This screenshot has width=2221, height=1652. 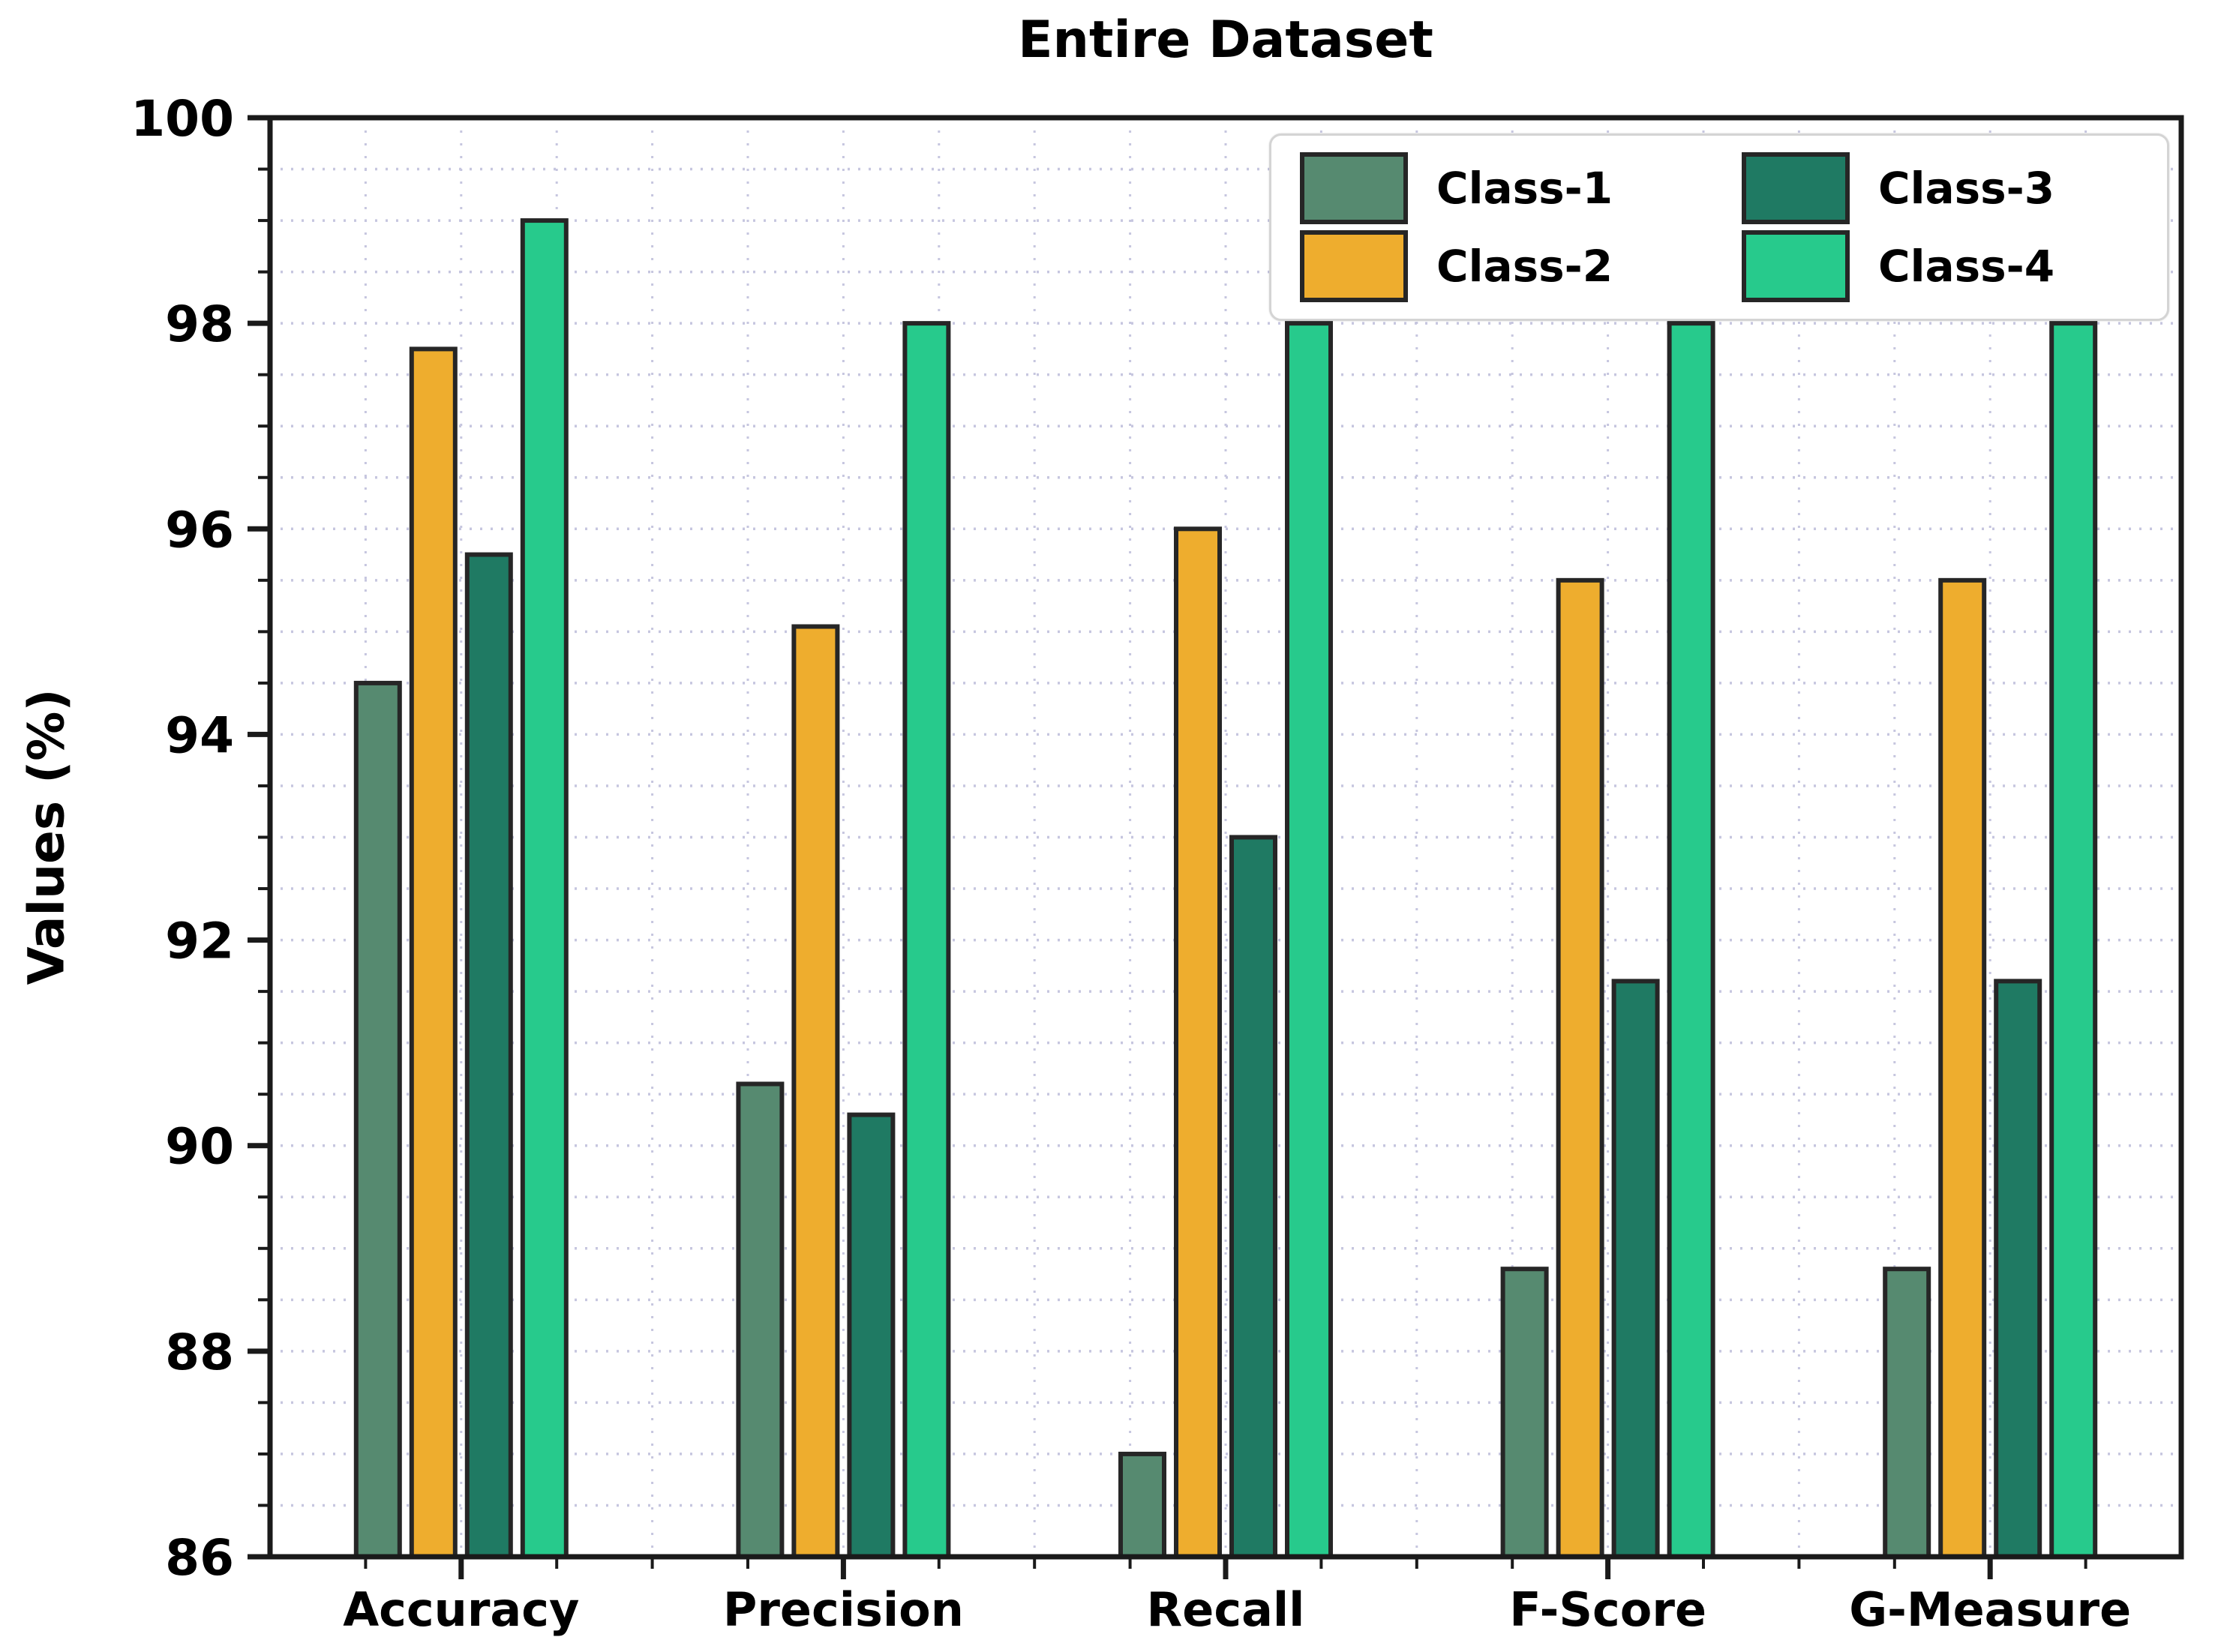 What do you see at coordinates (872, 1336) in the screenshot?
I see `bar-class-3-precision` at bounding box center [872, 1336].